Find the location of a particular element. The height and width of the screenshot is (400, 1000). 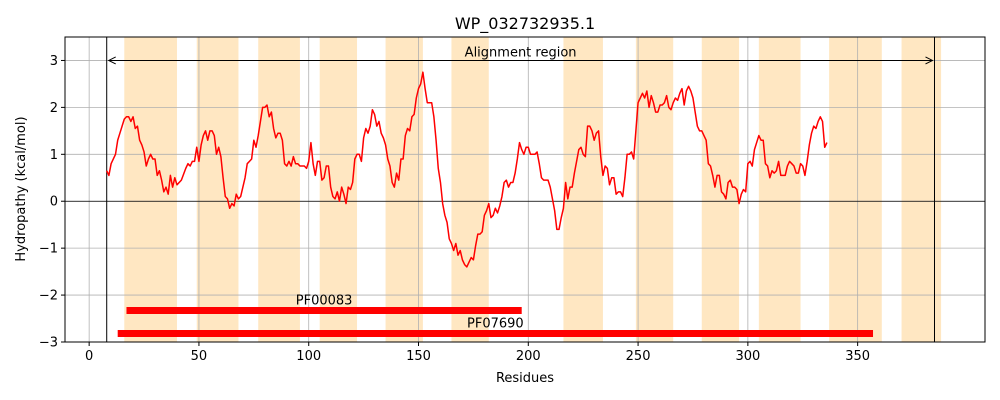

y-tick-label: −1 is located at coordinates (48, 249).